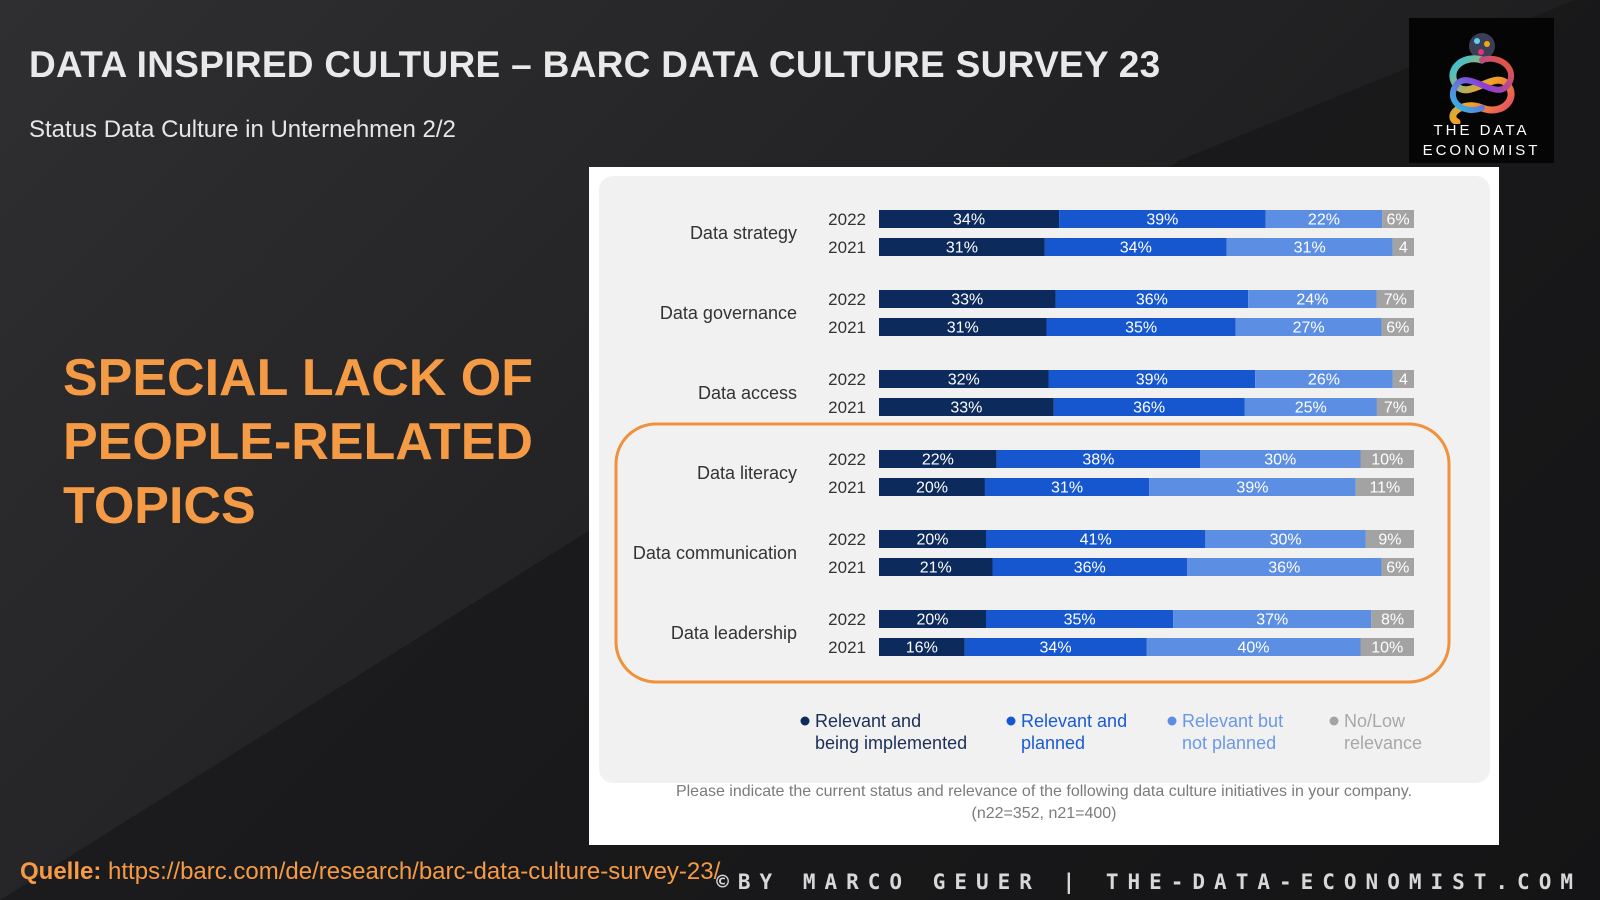 The image size is (1600, 900). What do you see at coordinates (1284, 568) in the screenshot?
I see `data-label-data-communication-2021-s3: 36%` at bounding box center [1284, 568].